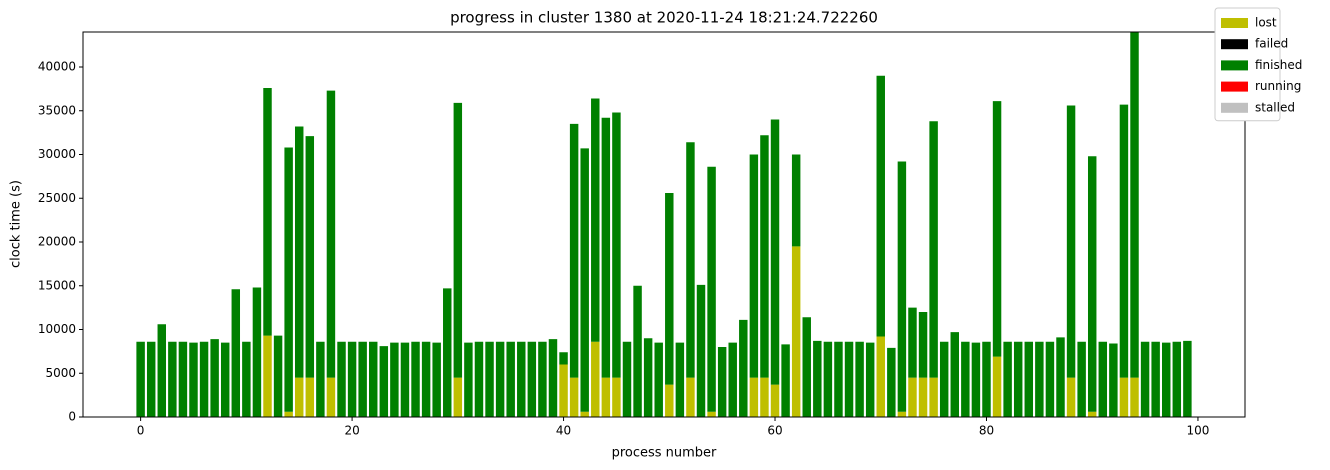 This screenshot has height=470, width=1330. What do you see at coordinates (1258, 64) in the screenshot?
I see `legend: lost failed finished running stalled` at bounding box center [1258, 64].